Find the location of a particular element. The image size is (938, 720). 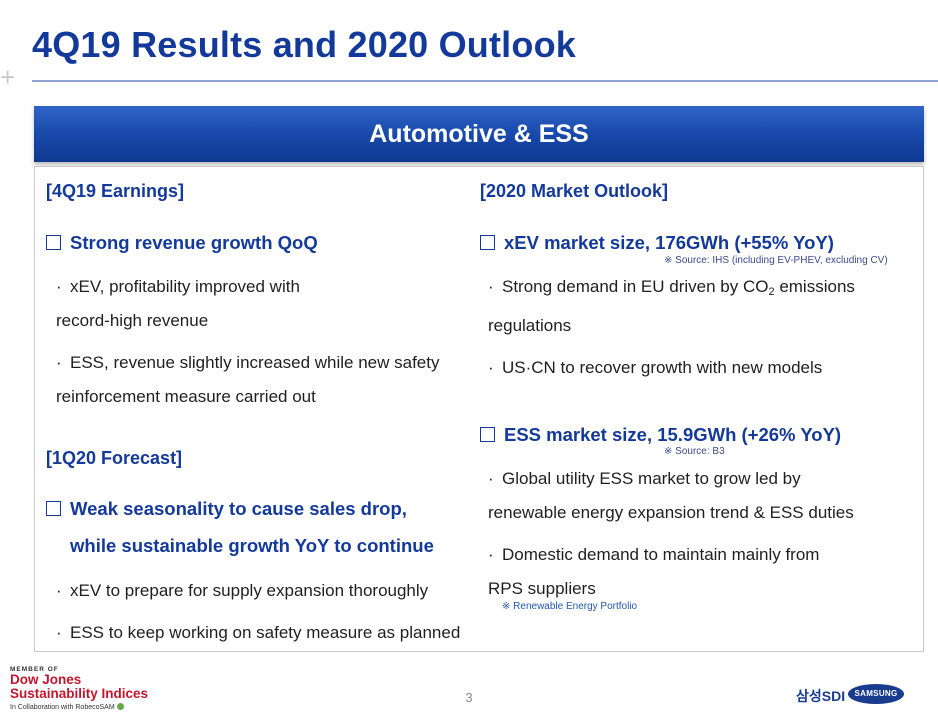

bullet-text: Domestic demand to maintain mainly from is located at coordinates (661, 554).